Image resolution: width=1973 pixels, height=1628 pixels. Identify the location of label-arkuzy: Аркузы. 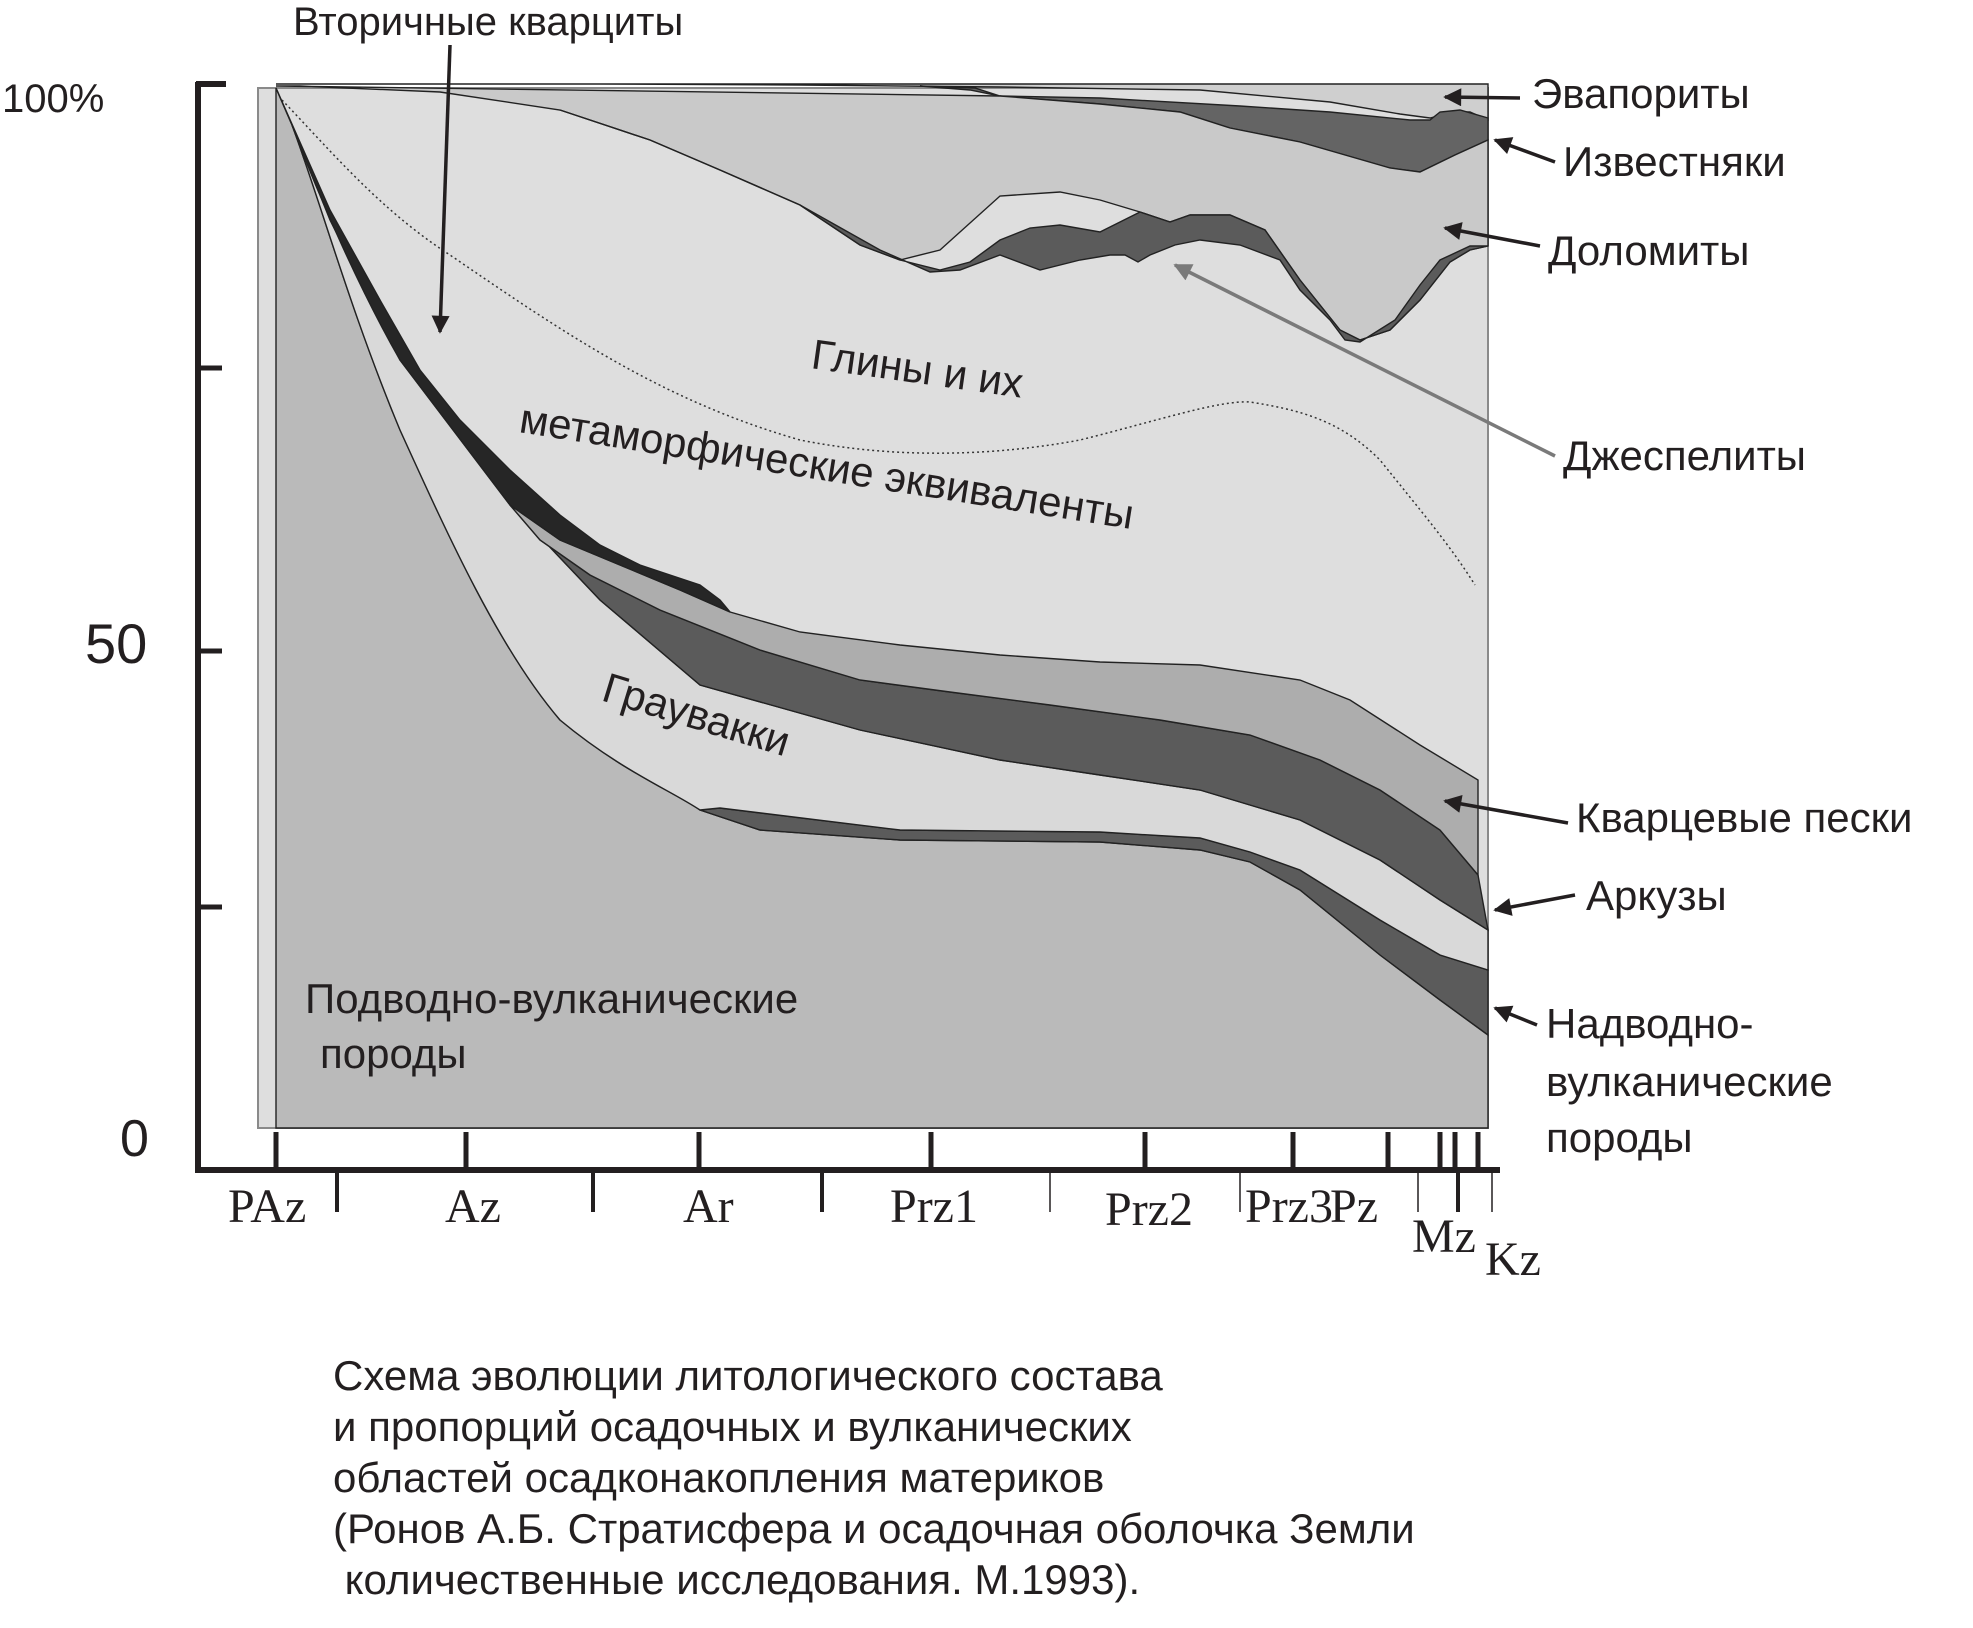
(1656, 895).